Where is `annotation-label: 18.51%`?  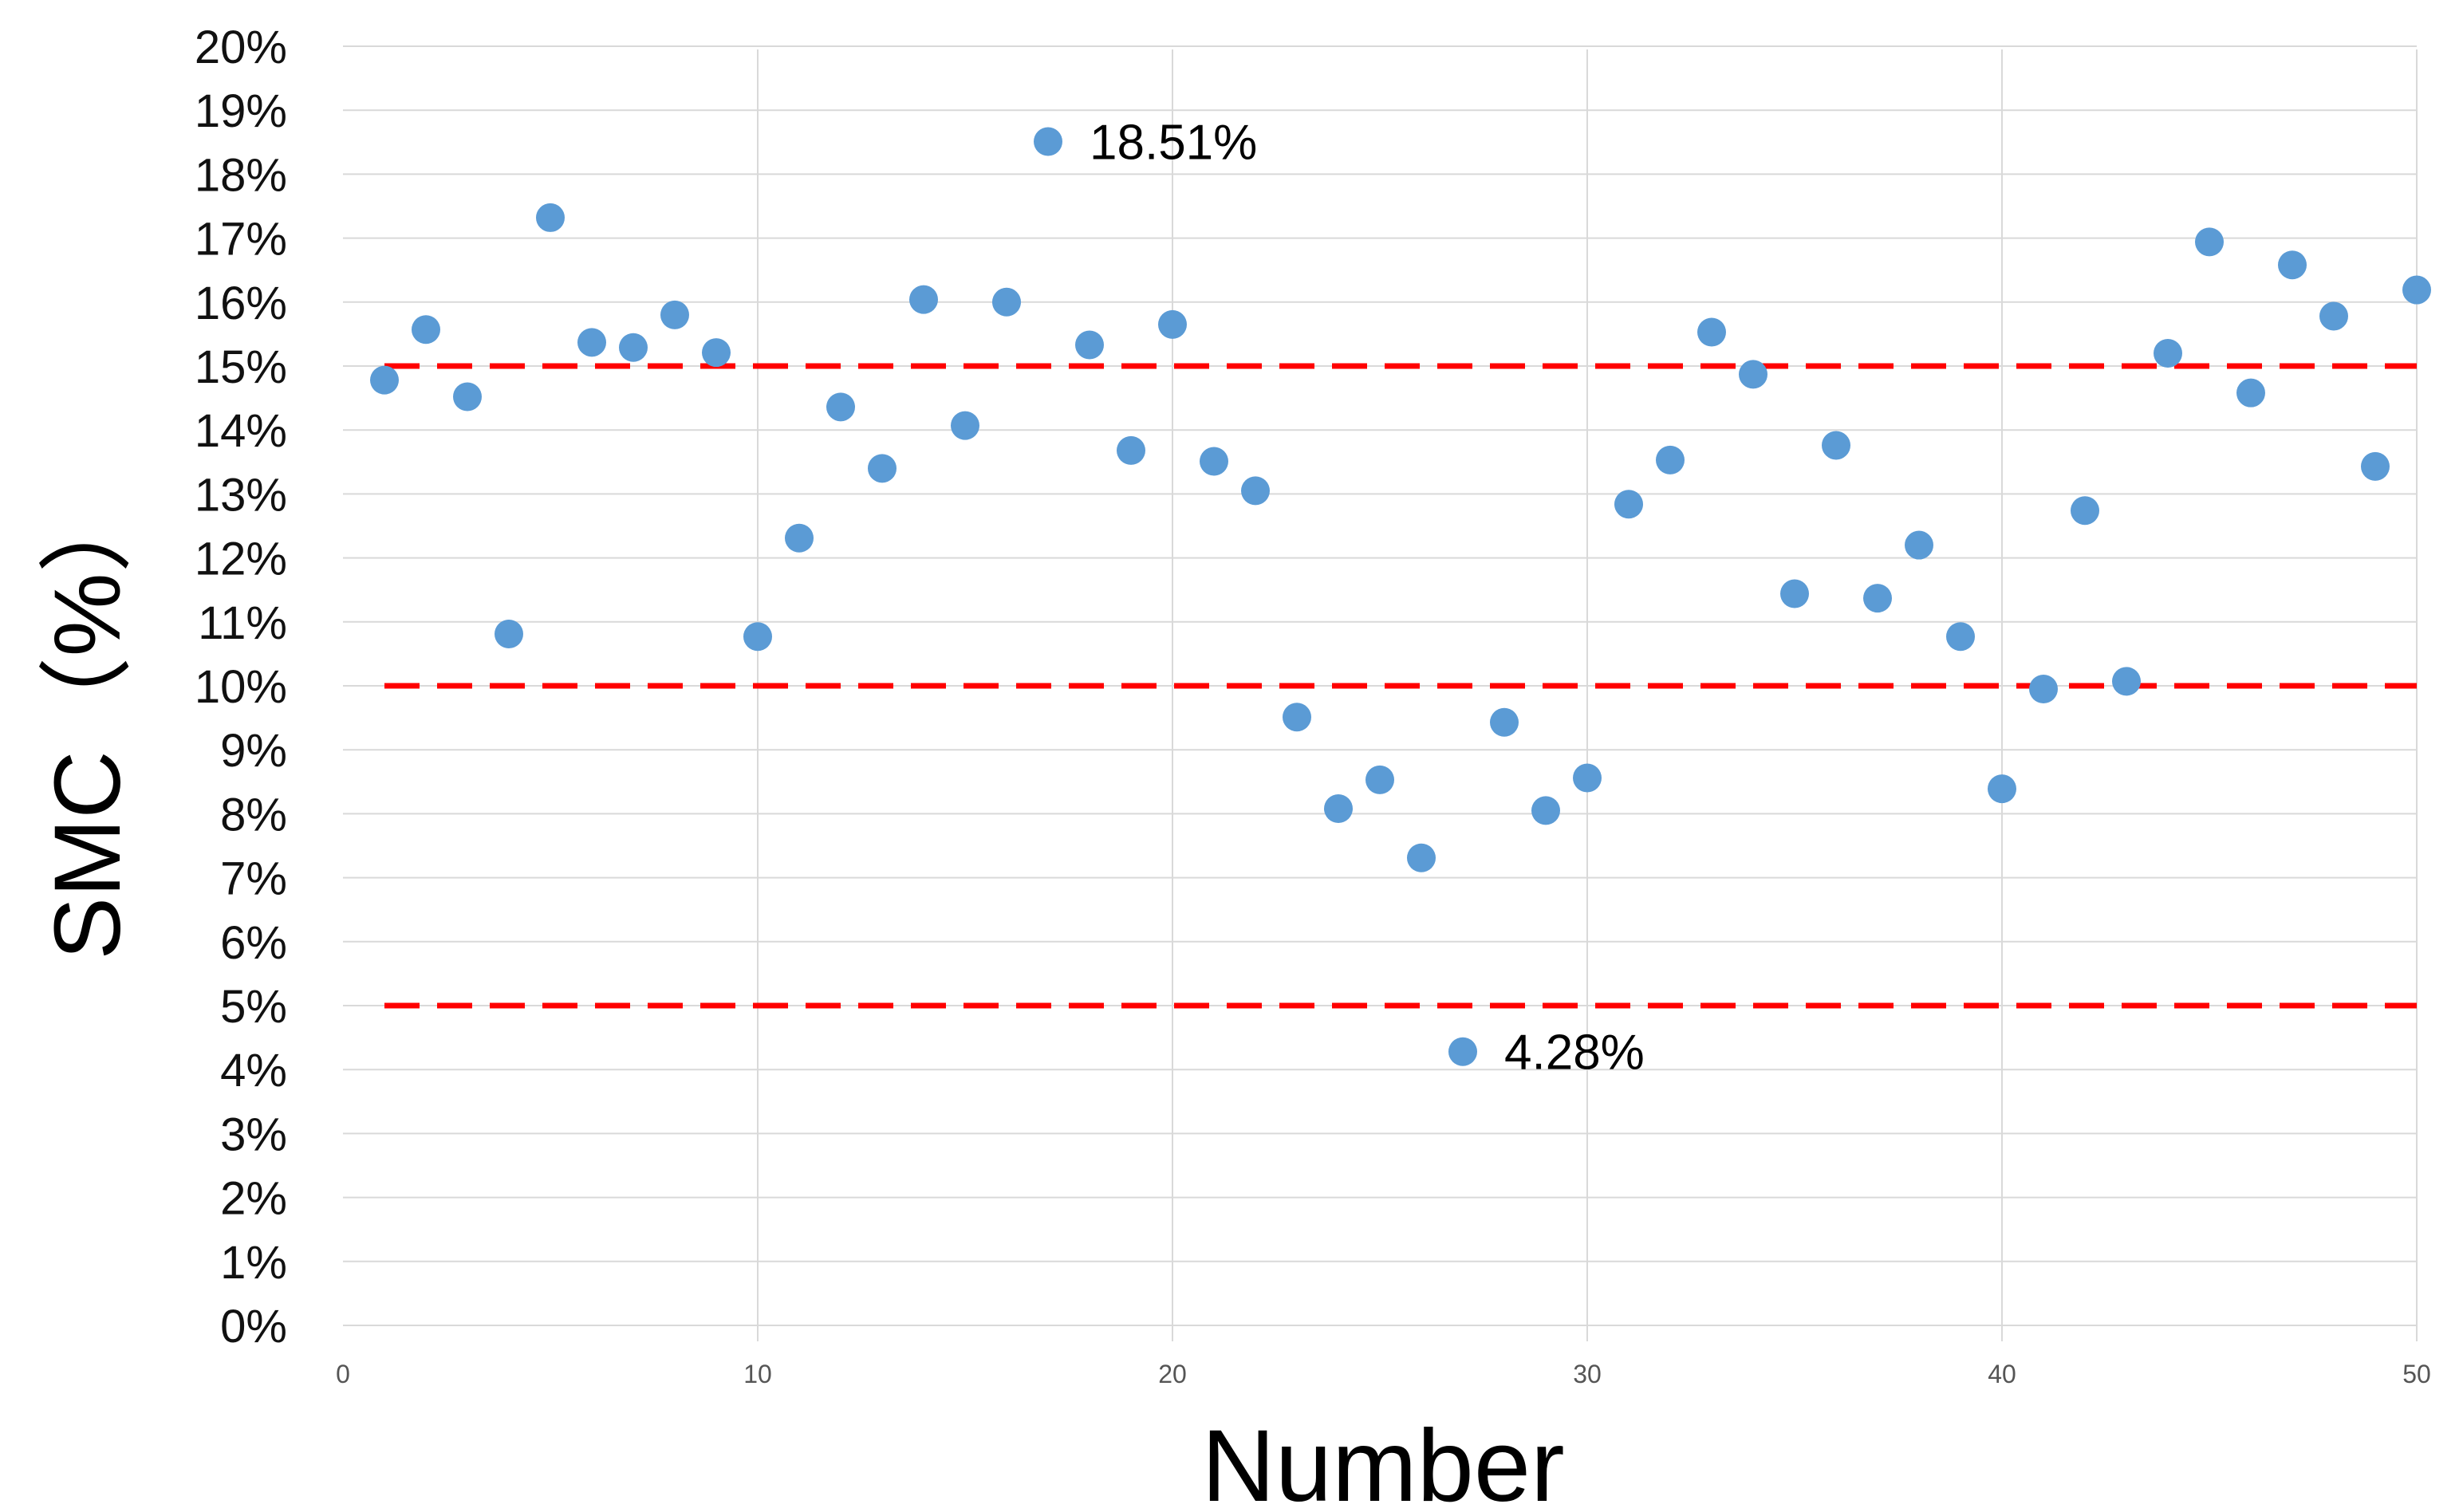
annotation-label: 18.51% is located at coordinates (1173, 142).